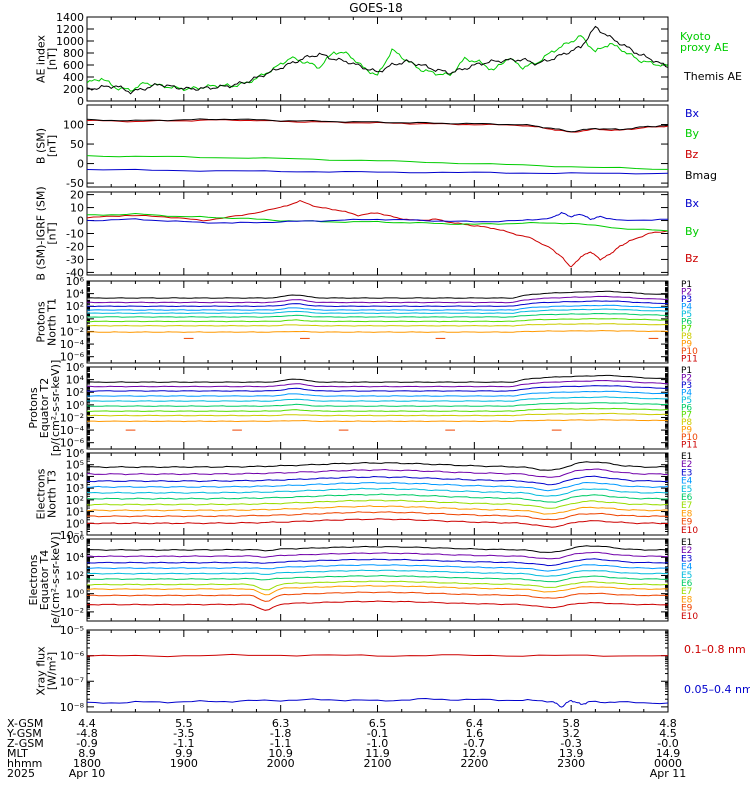 The height and width of the screenshot is (804, 750). What do you see at coordinates (52, 322) in the screenshot?
I see `y-axis-label: North T1` at bounding box center [52, 322].